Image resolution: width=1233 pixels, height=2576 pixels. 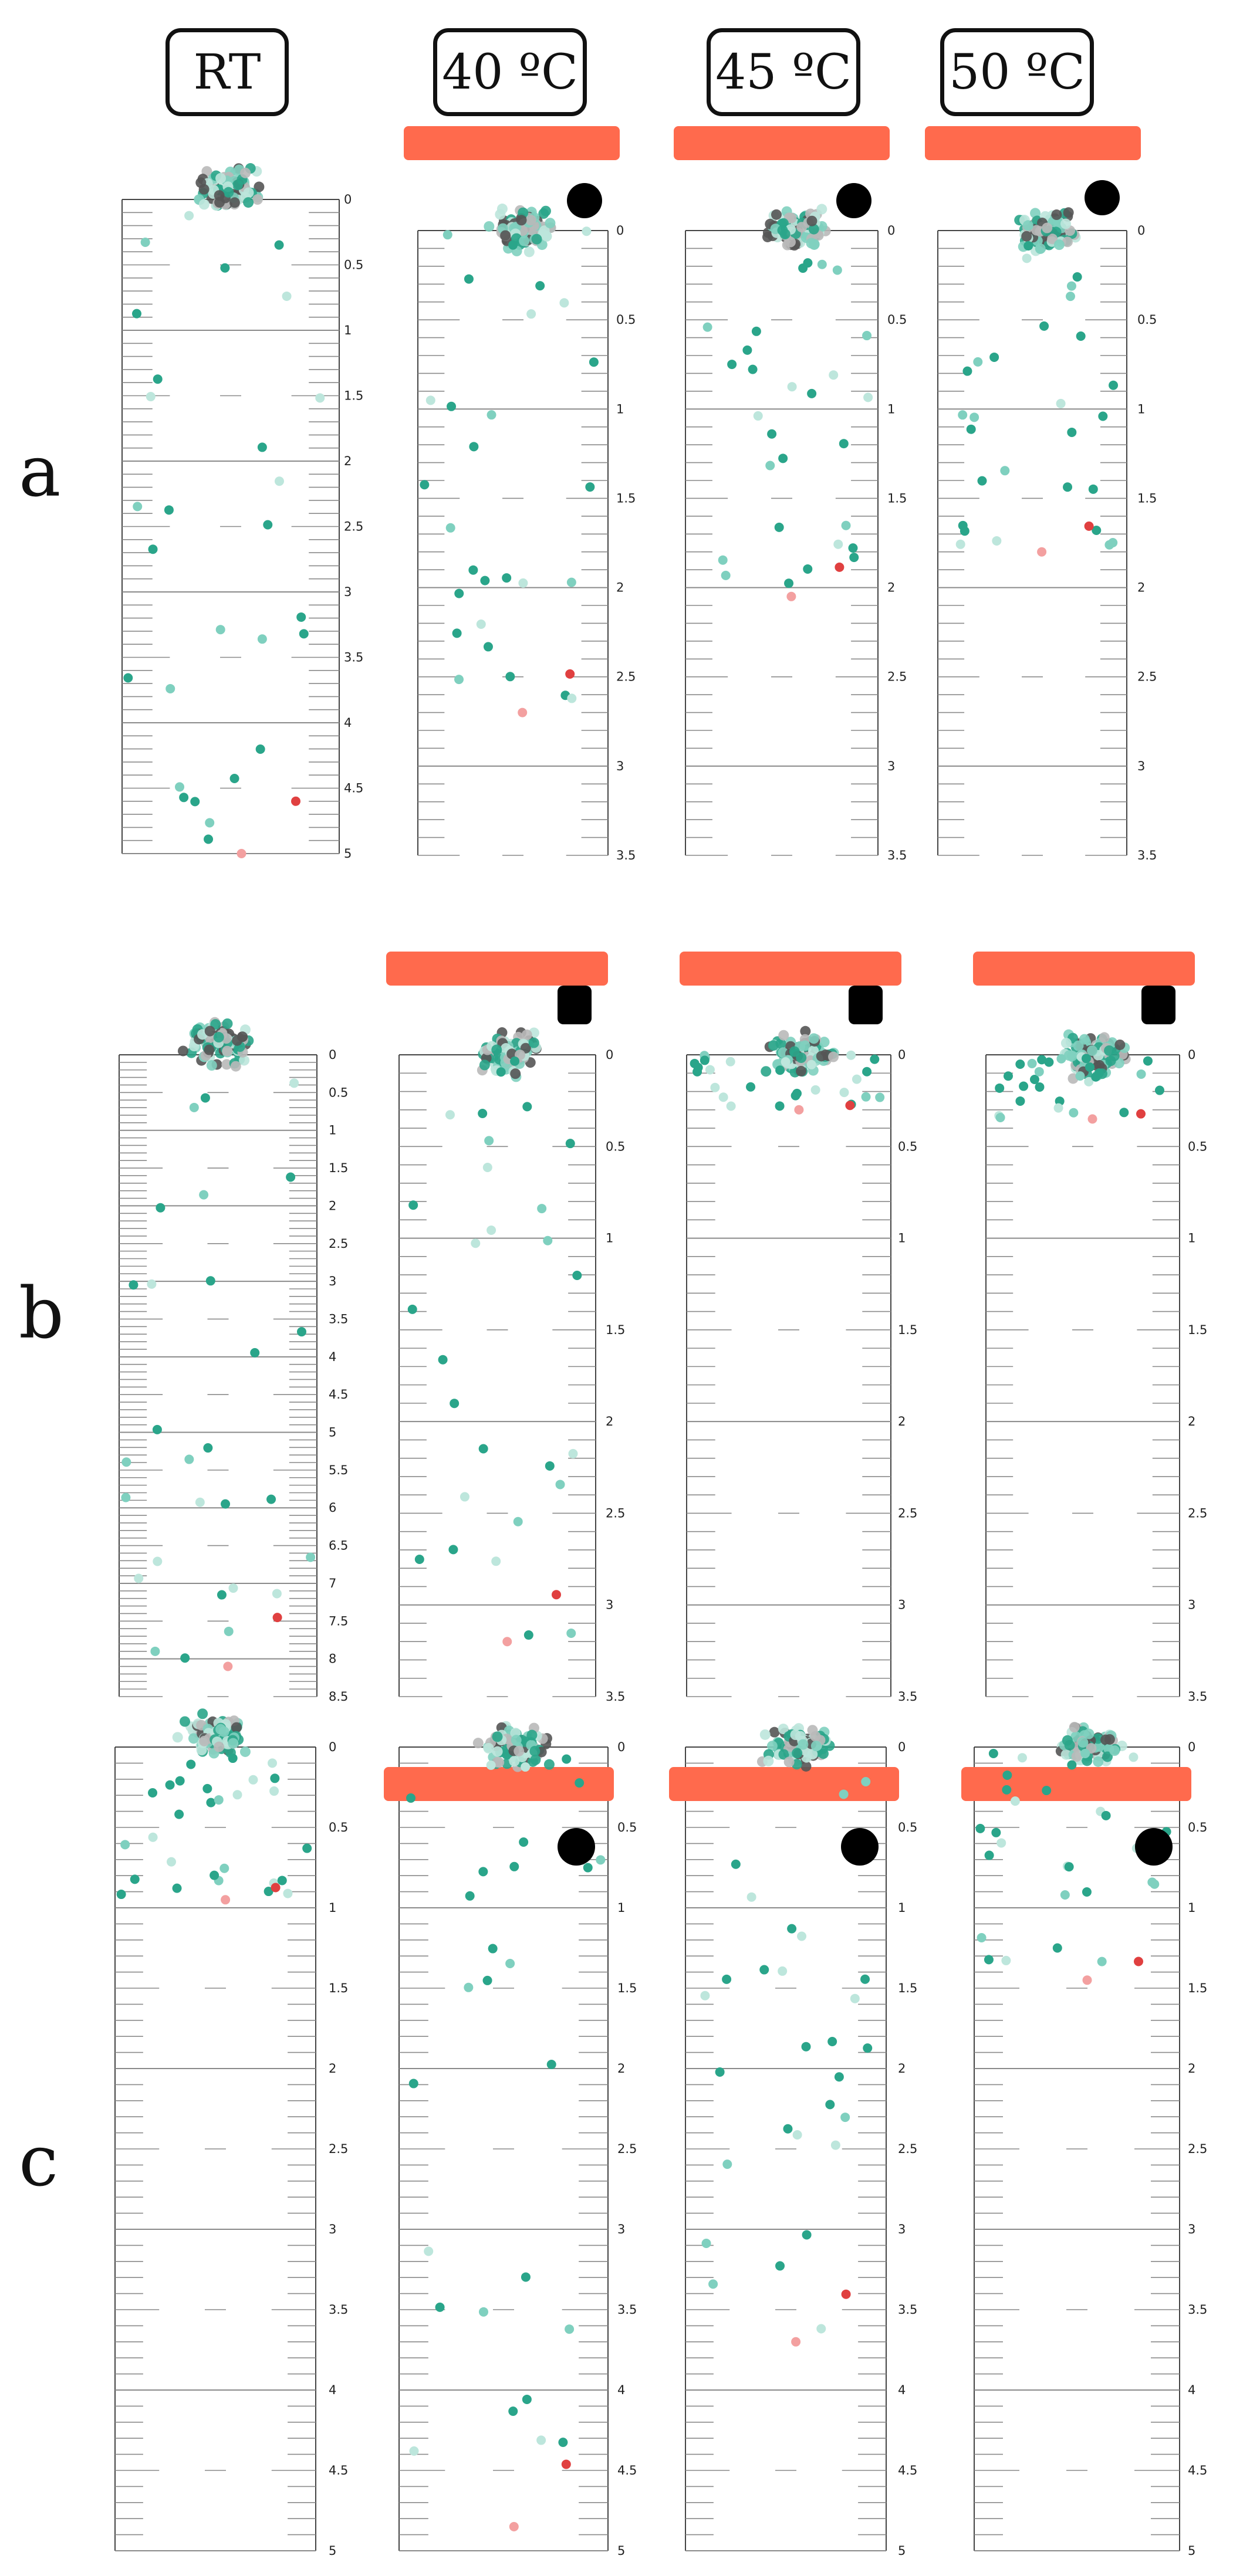 I want to click on heater-bar, so click(x=499, y=1784).